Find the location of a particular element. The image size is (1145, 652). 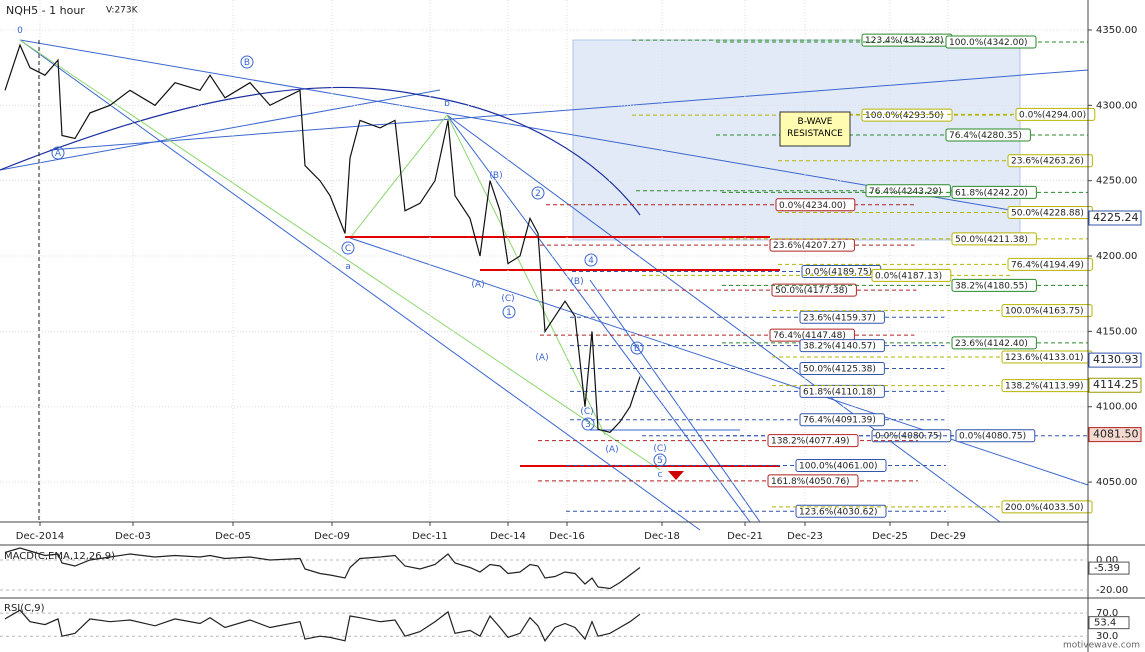

panel-tick-label: 70.0 is located at coordinates (1107, 613).